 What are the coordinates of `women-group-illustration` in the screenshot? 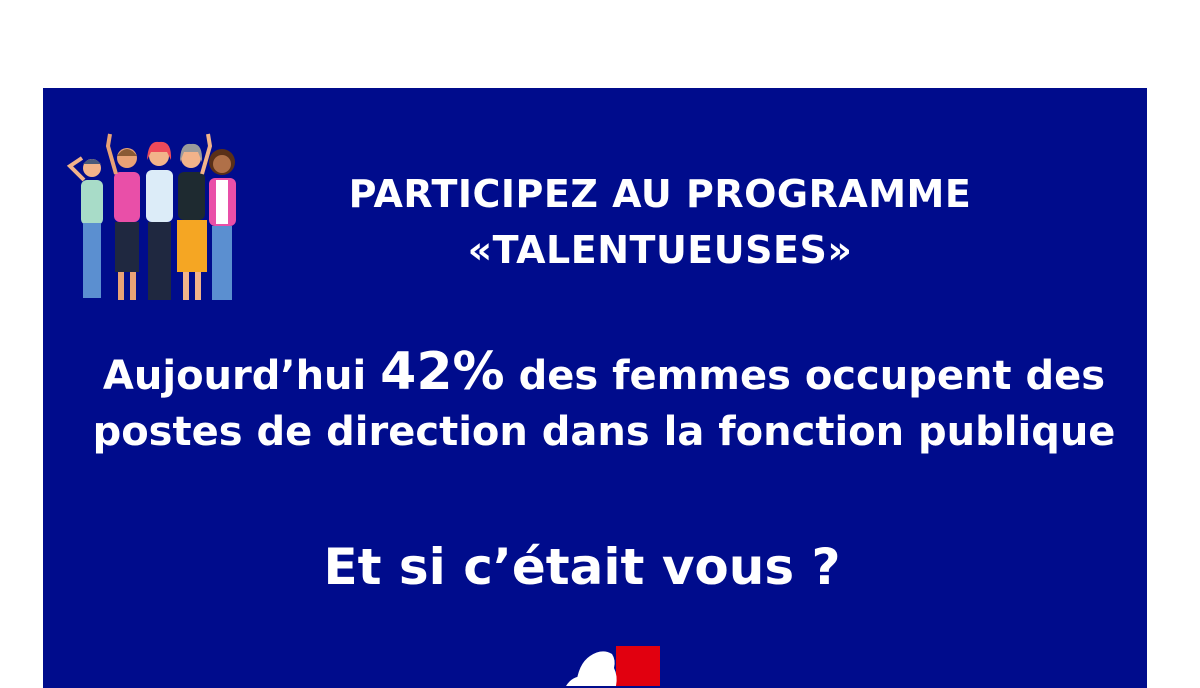 It's located at (151, 216).